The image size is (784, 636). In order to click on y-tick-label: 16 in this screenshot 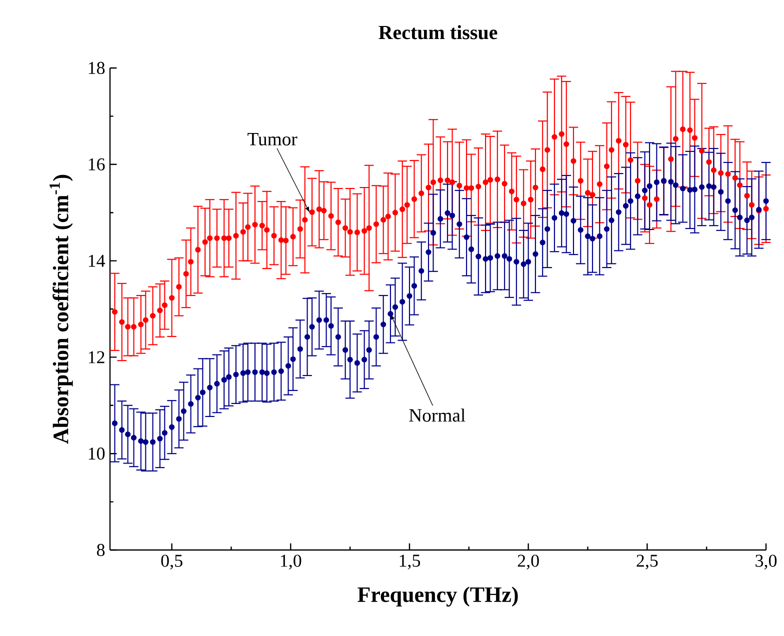, I will do `click(96, 164)`.